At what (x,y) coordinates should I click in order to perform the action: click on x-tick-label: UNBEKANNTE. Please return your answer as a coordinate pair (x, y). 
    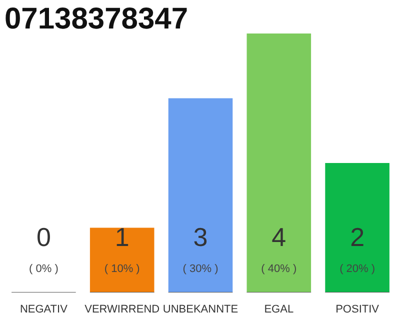
    Looking at the image, I should click on (200, 310).